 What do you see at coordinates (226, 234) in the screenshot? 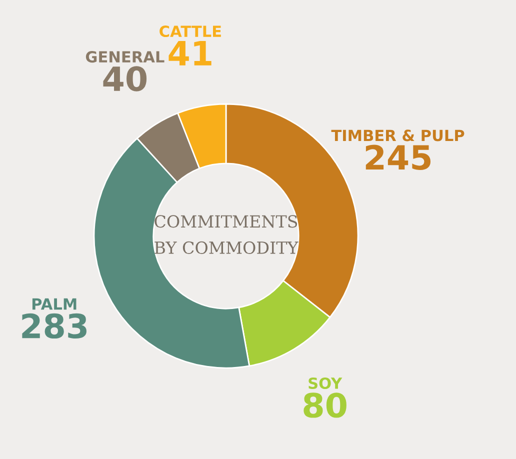
I see `text: COMMITMENTS BY COMMODITY` at bounding box center [226, 234].